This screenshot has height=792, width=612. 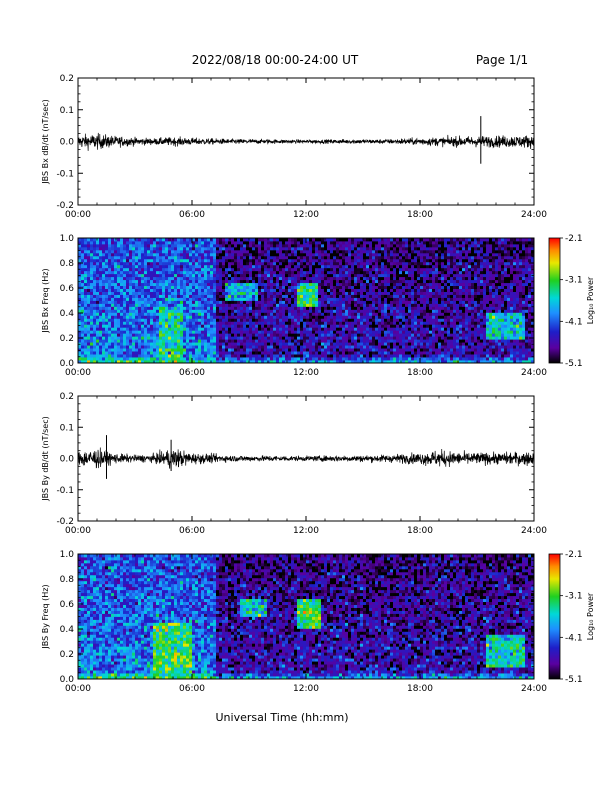 I want to click on y-tick-label: 0.2, so click(x=67, y=79).